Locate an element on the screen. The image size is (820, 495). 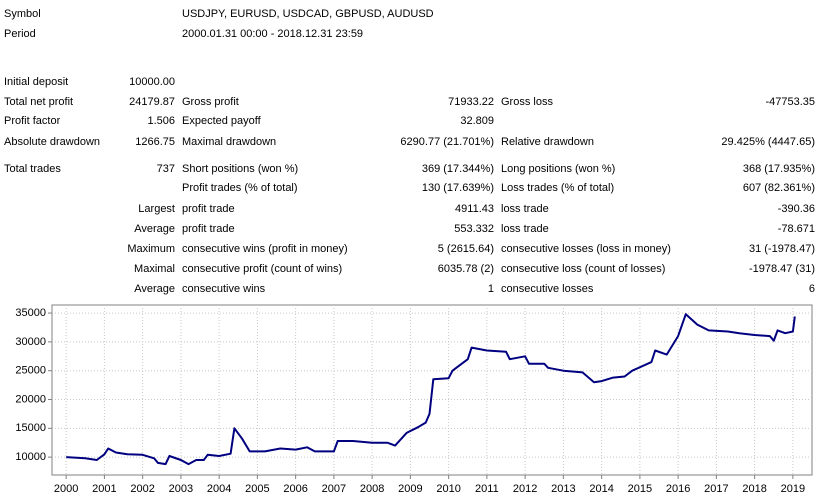
stat-value: -390.36 is located at coordinates (796, 209).